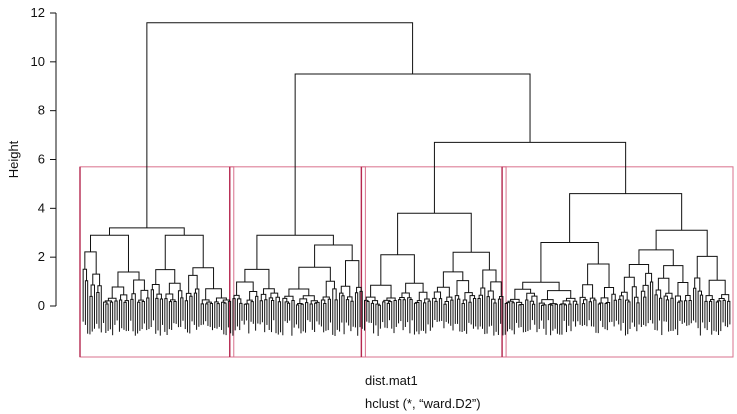 The image size is (737, 414). What do you see at coordinates (13, 159) in the screenshot?
I see `y-axis-label: Height` at bounding box center [13, 159].